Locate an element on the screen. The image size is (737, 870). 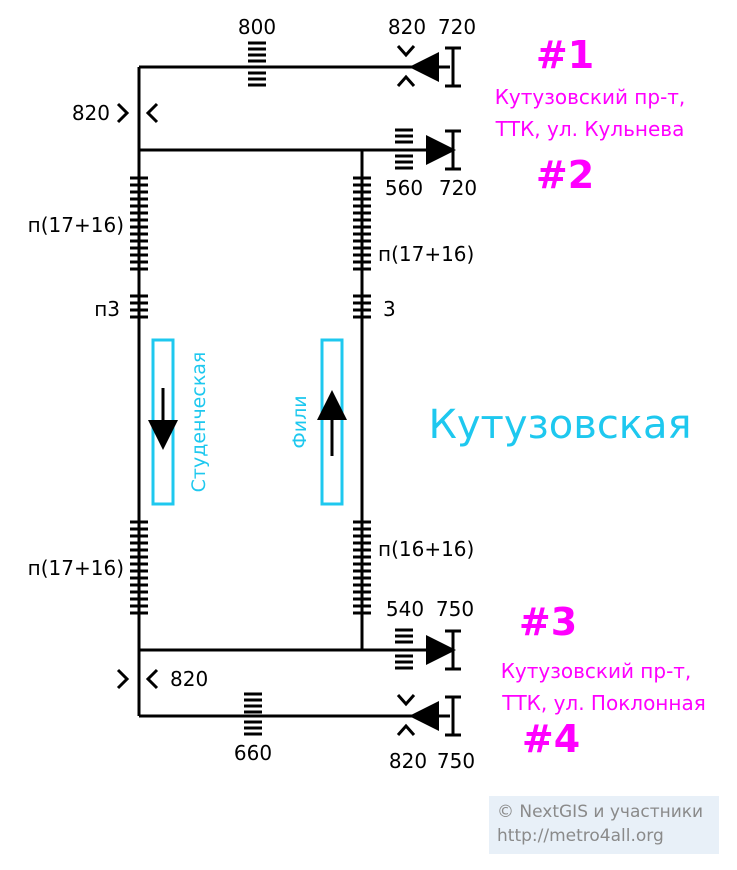
left-ramp-top-label: 820 is located at coordinates (91, 113).